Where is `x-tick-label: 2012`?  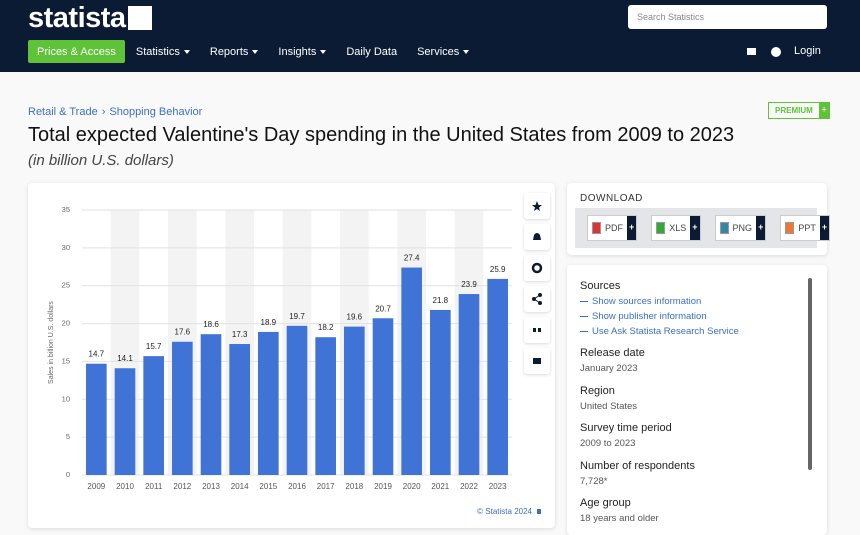 x-tick-label: 2012 is located at coordinates (182, 486).